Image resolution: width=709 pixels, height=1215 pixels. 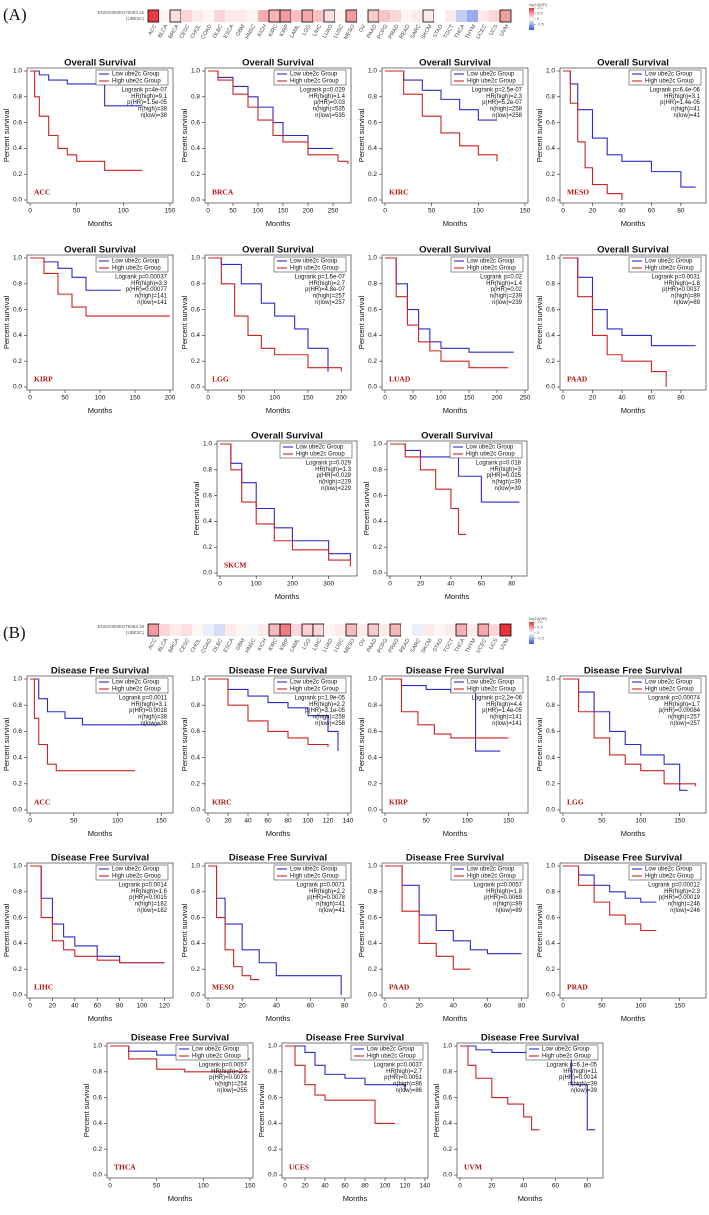 I want to click on stat-line: n(high)=182, so click(x=151, y=904).